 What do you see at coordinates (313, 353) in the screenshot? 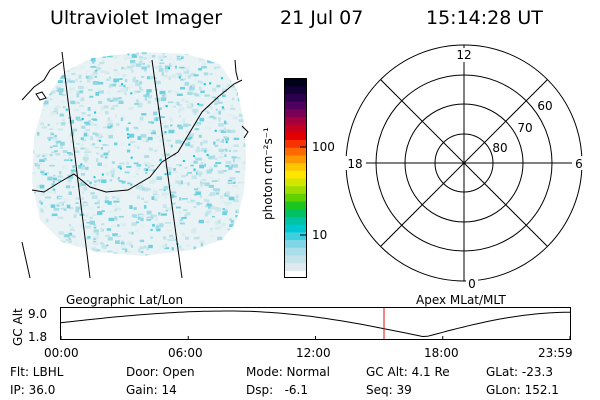
I see `timeline-xtick-1200: 12:00` at bounding box center [313, 353].